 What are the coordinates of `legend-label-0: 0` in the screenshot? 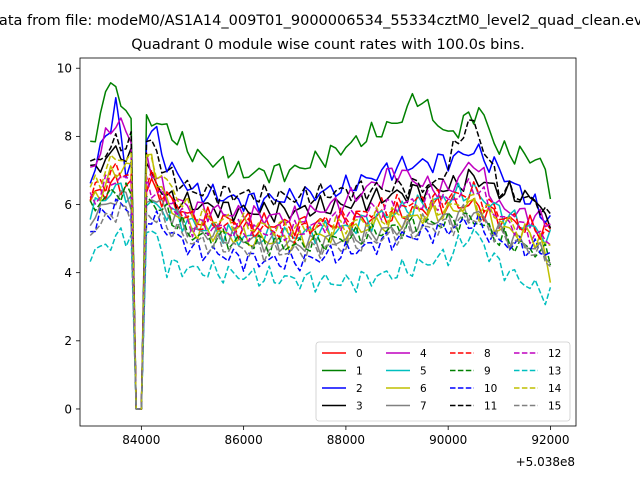 It's located at (359, 354).